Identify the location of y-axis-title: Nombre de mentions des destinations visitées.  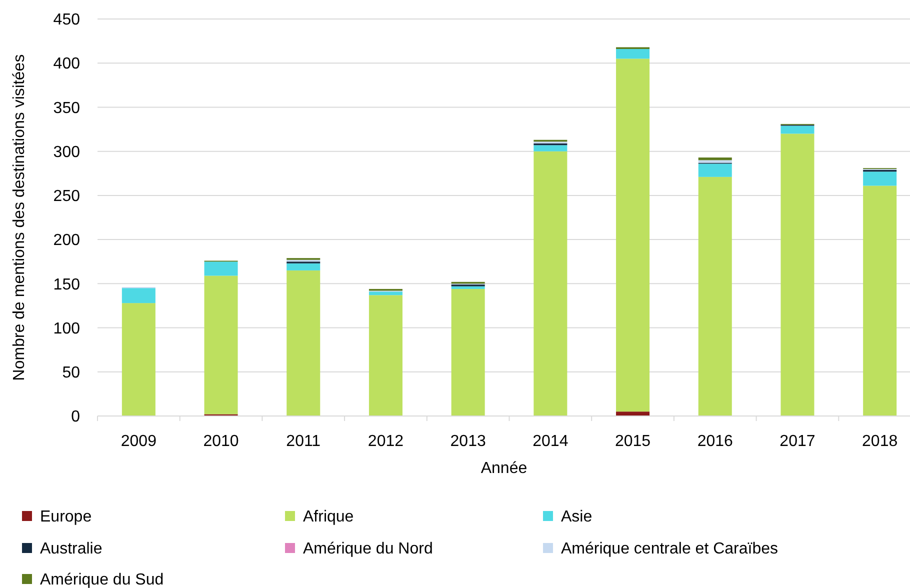
(19, 217).